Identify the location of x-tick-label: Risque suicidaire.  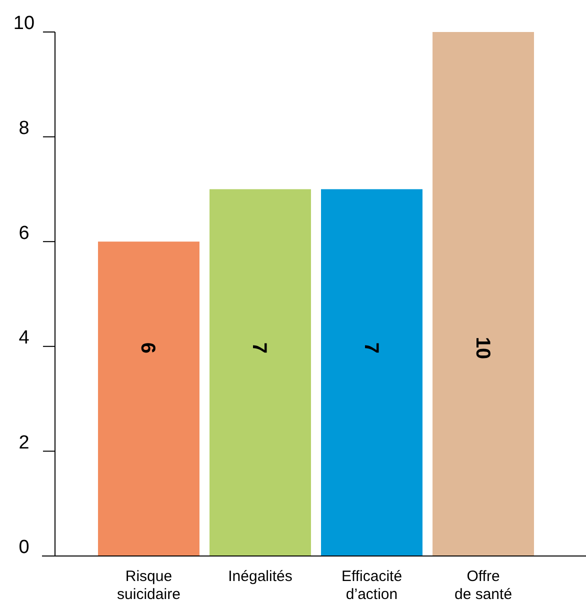
(148, 585).